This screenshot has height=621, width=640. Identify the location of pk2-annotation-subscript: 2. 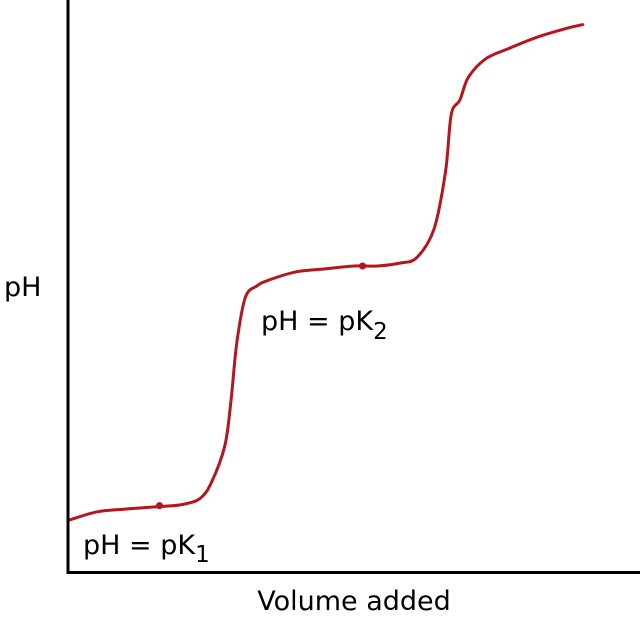
(380, 332).